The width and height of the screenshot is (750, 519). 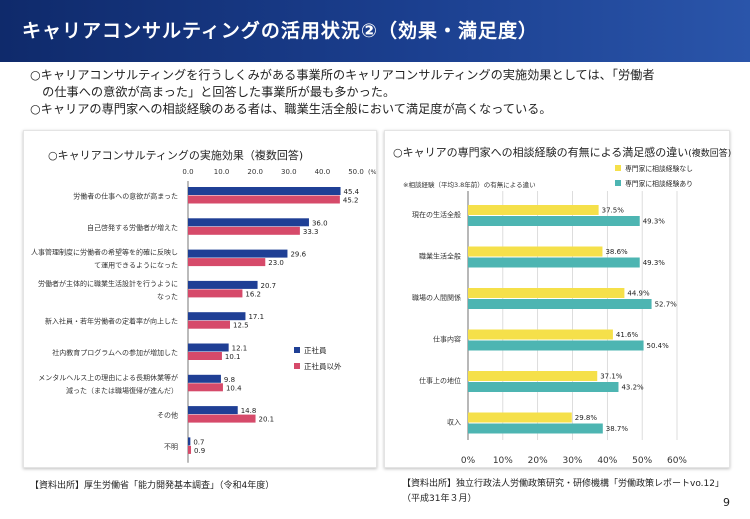 I want to click on legend-label: 正社員, so click(x=315, y=350).